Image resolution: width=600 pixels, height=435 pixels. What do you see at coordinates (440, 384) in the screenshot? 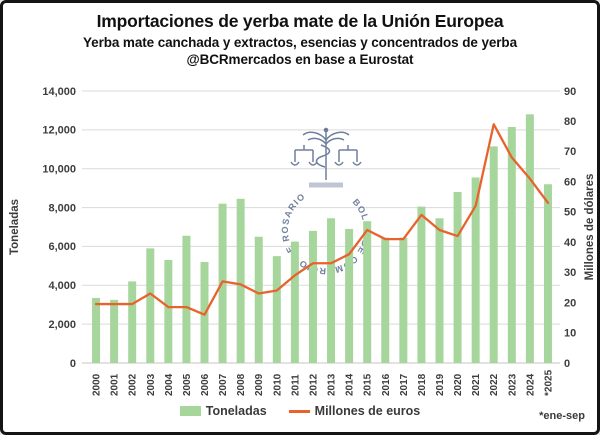
I see `x-tick-2019: 2019` at bounding box center [440, 384].